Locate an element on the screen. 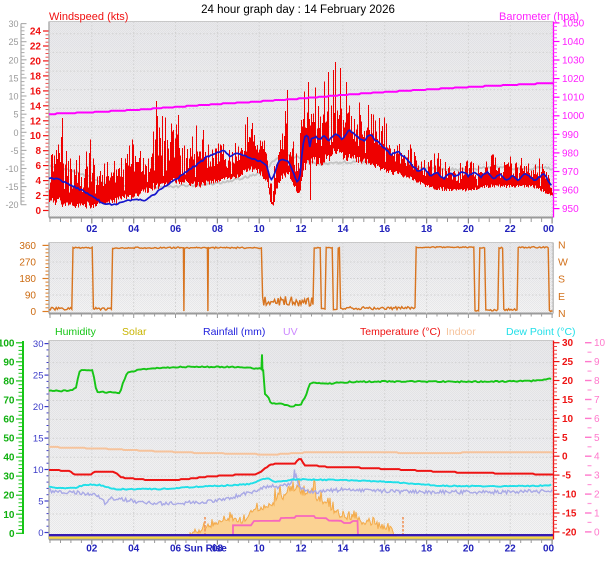  svg-text: Windspeed (kts) is located at coordinates (88, 17).